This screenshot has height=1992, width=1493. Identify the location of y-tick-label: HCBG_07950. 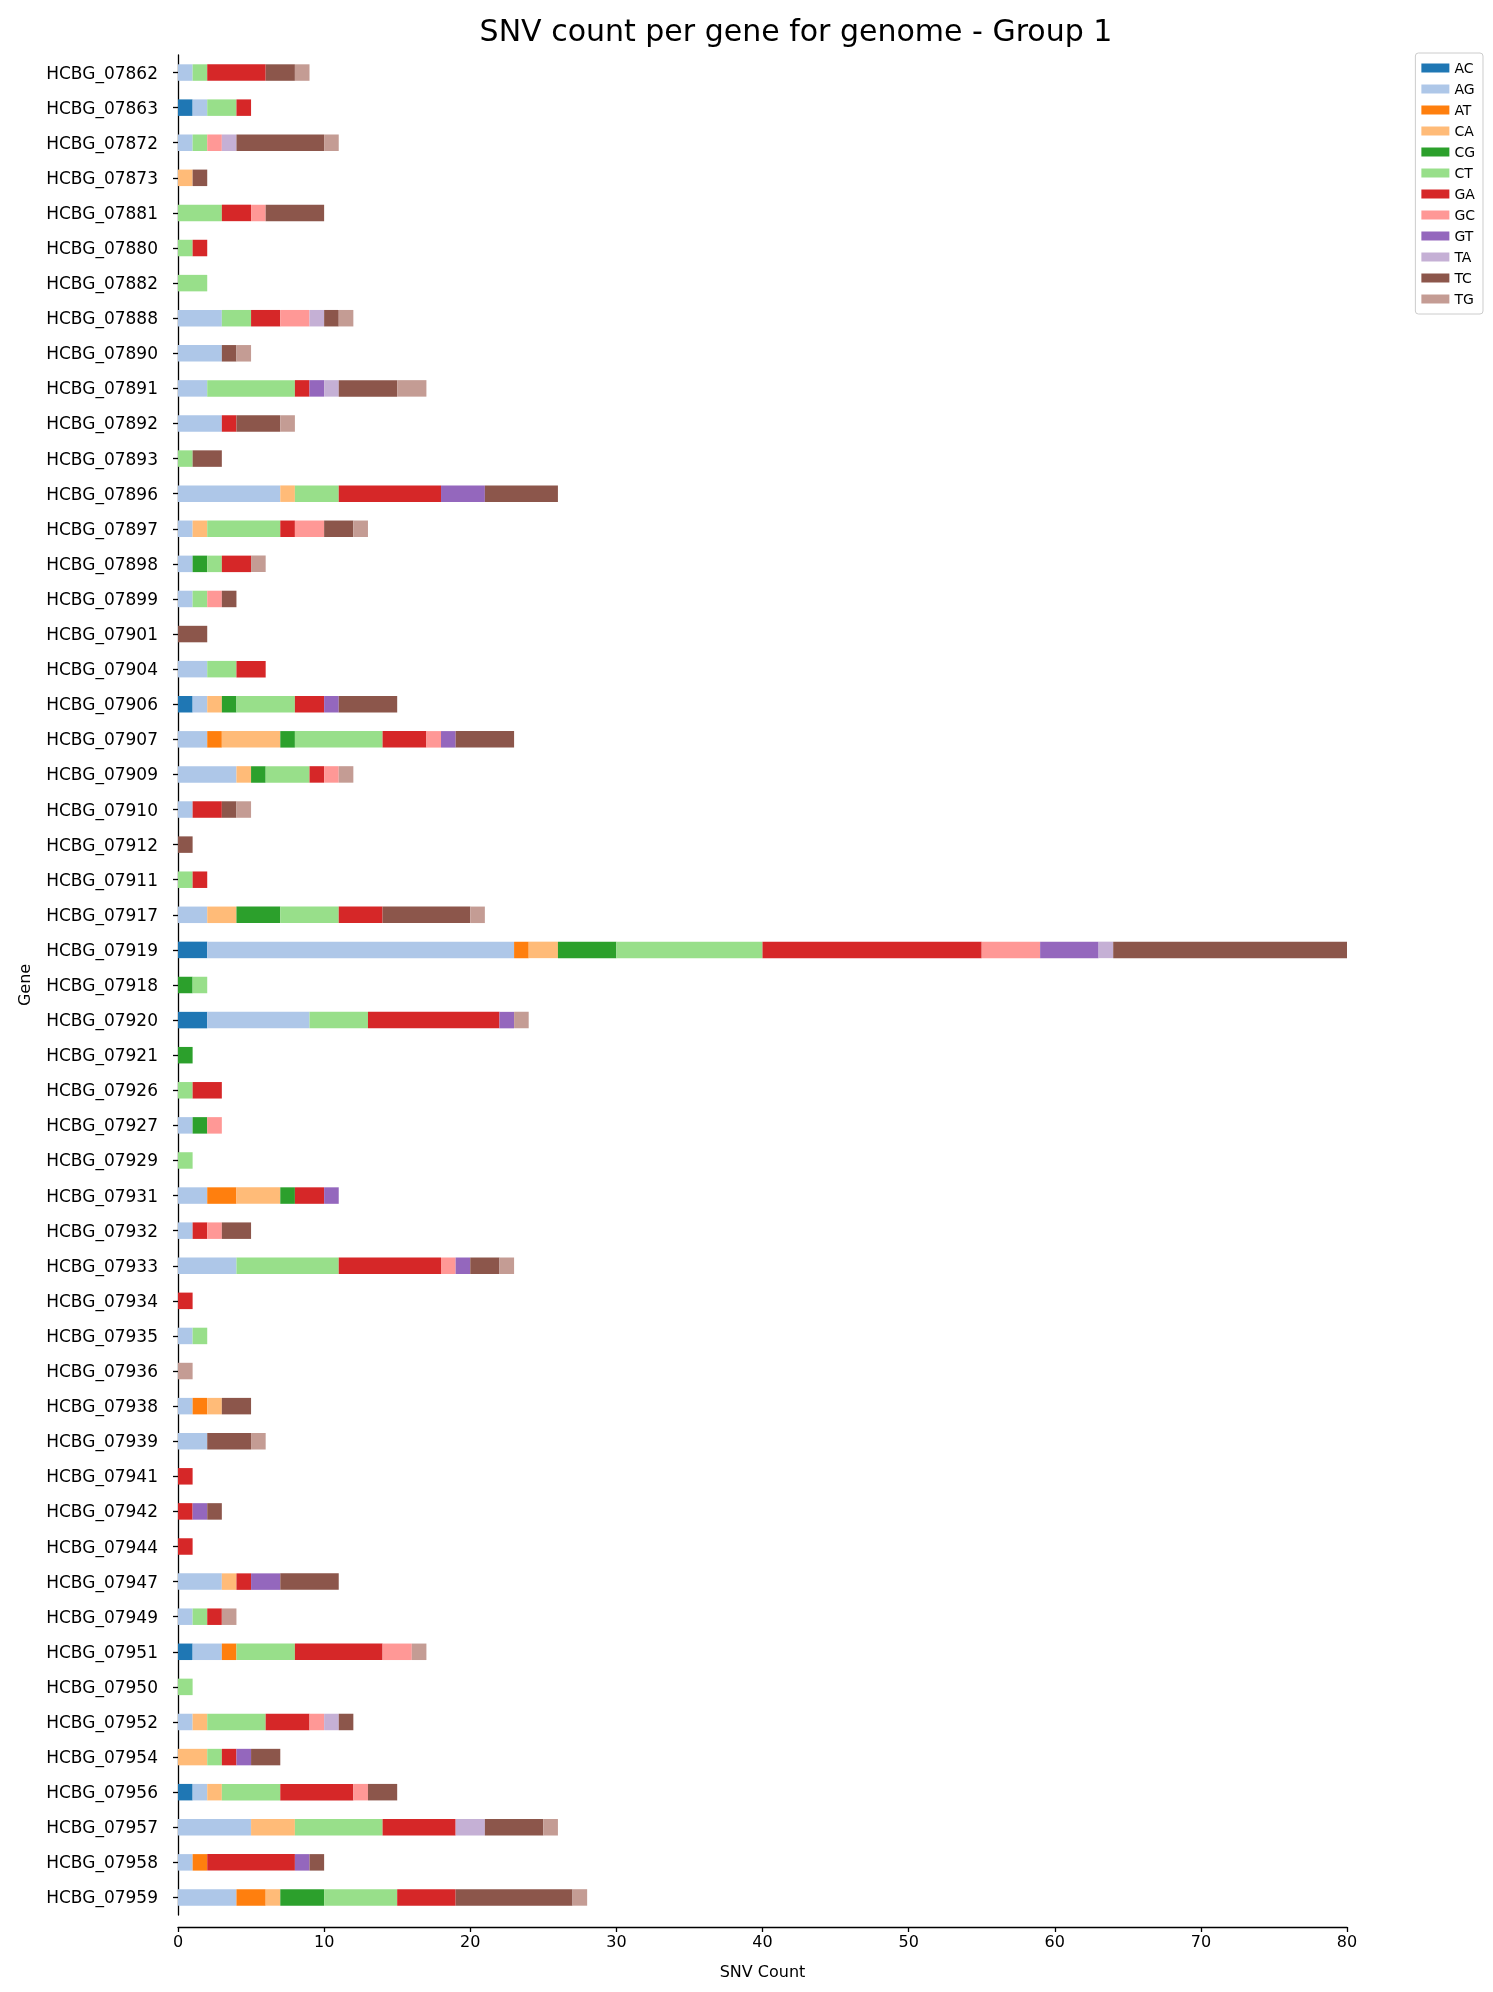
(102, 1687).